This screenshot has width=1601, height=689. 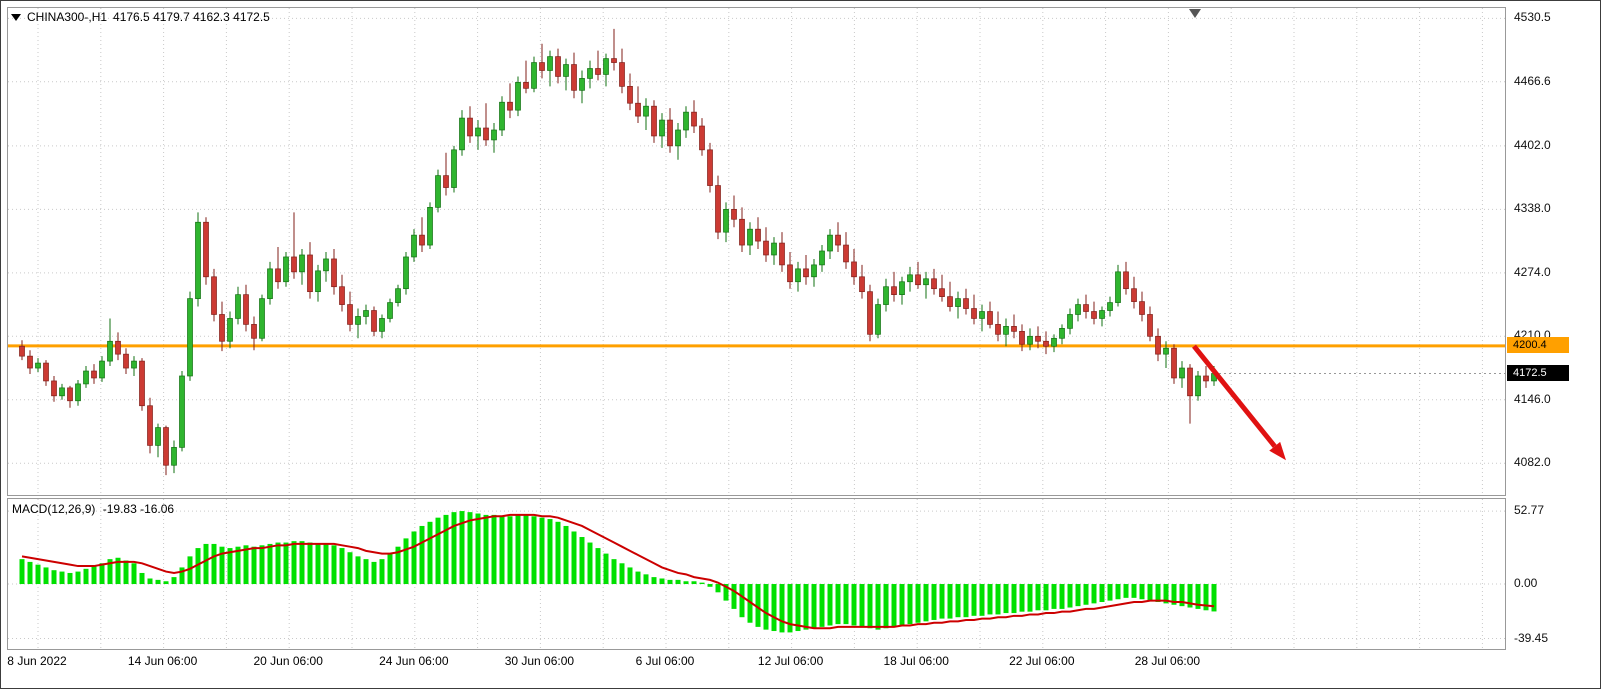 What do you see at coordinates (67, 17) in the screenshot?
I see `symbol-period-label: CHINA300-,H1` at bounding box center [67, 17].